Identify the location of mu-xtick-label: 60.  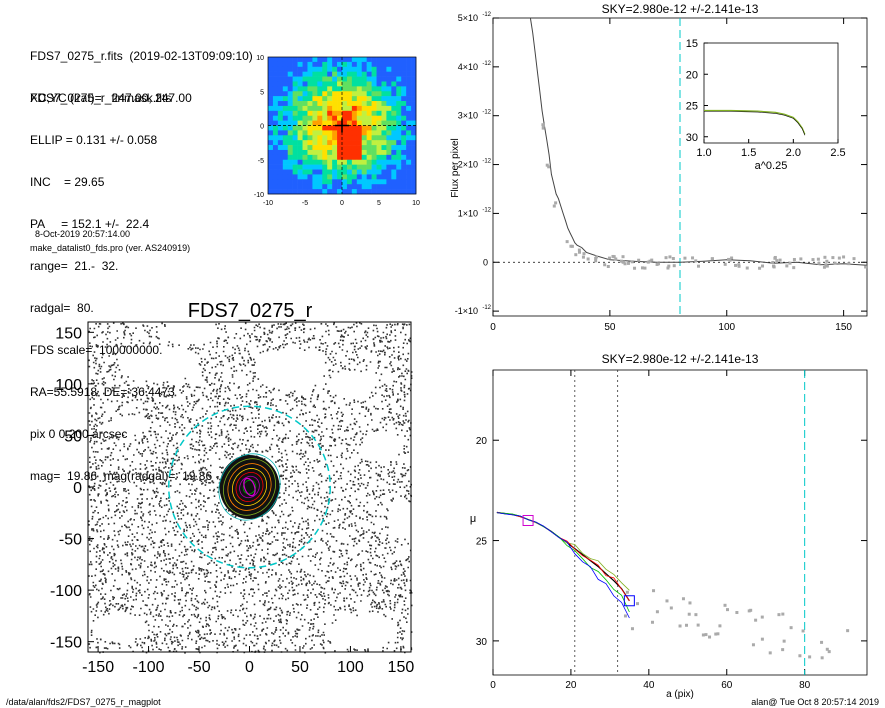
(727, 685).